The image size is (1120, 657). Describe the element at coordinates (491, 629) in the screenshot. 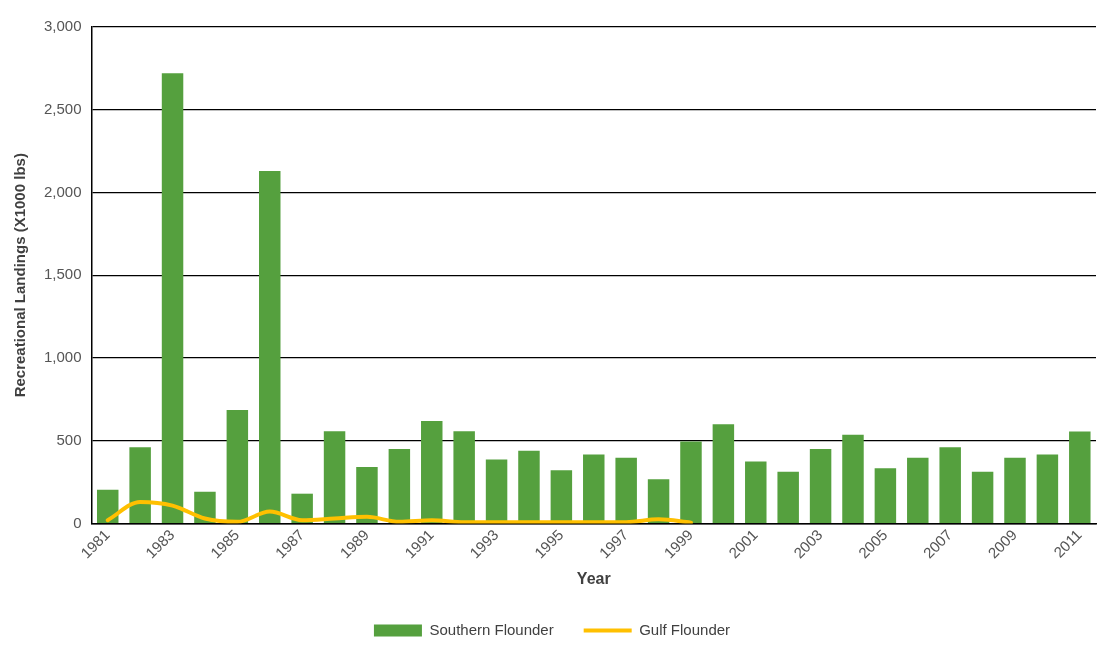

I see `legend-label: Southern Flounder` at that location.